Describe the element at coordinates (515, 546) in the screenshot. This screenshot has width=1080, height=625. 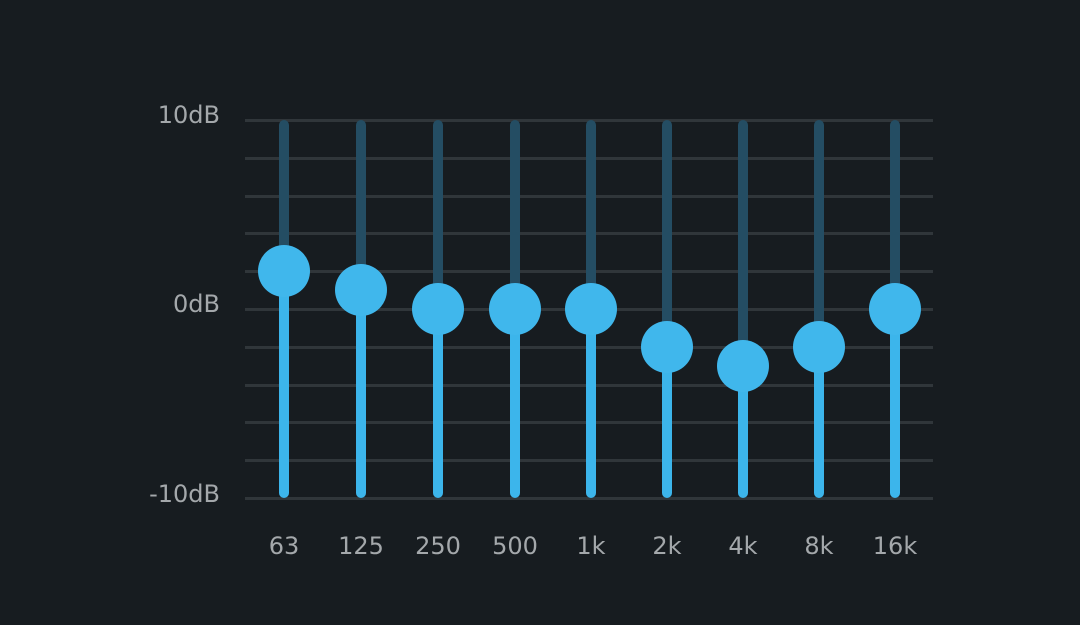
I see `band-frequency-label: 500` at that location.